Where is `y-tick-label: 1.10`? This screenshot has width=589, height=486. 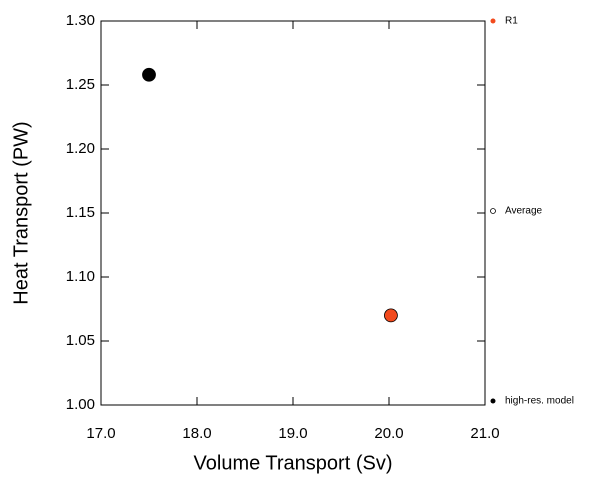
y-tick-label: 1.10 is located at coordinates (80, 276).